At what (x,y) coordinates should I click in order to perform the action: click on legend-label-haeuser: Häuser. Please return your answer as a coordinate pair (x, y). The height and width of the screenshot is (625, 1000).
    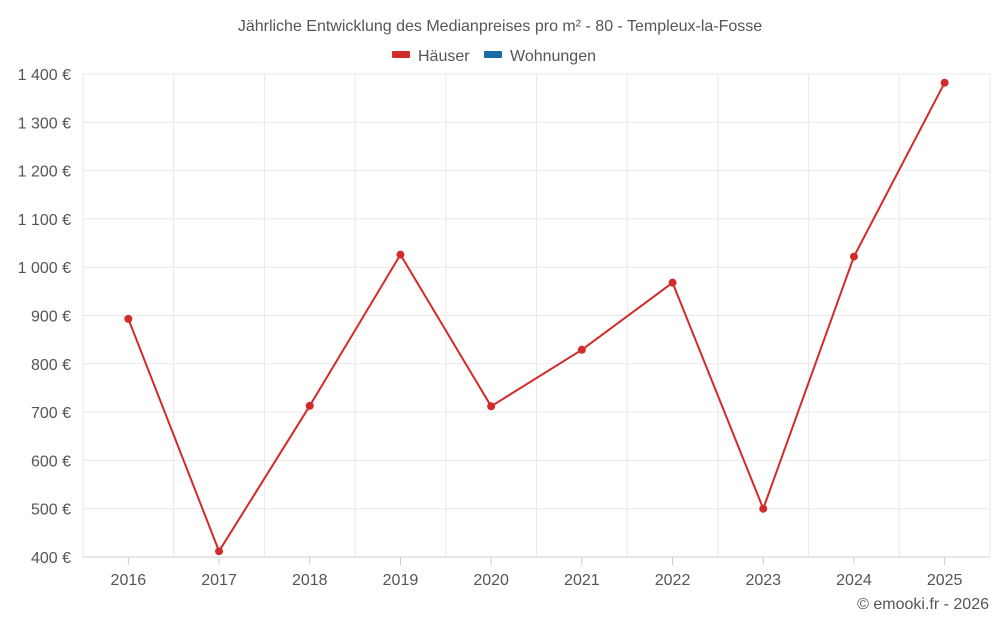
    Looking at the image, I should click on (444, 56).